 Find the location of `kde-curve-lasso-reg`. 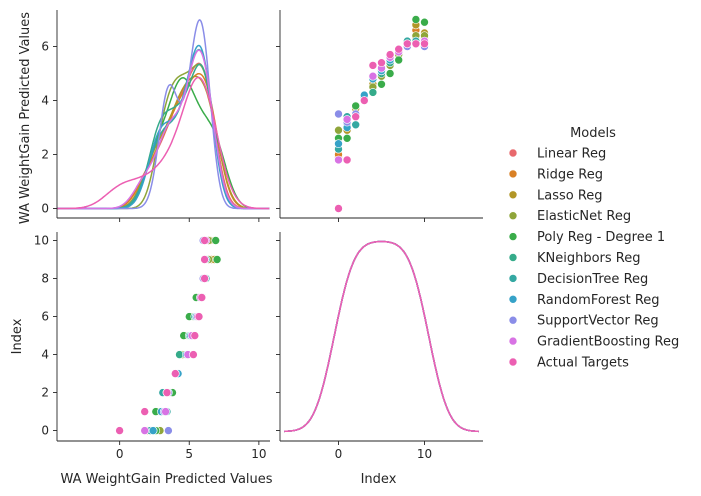

kde-curve-lasso-reg is located at coordinates (163, 142).